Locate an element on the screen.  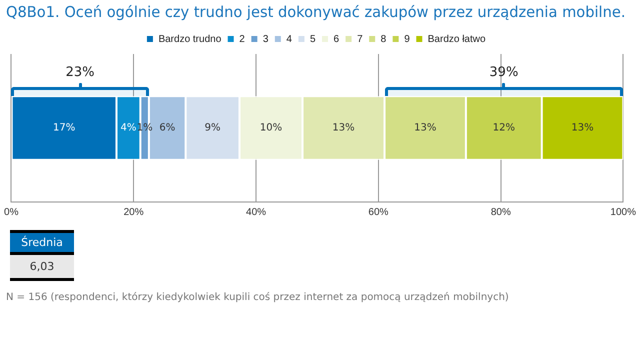
x-tick-label: 20% is located at coordinates (134, 212).